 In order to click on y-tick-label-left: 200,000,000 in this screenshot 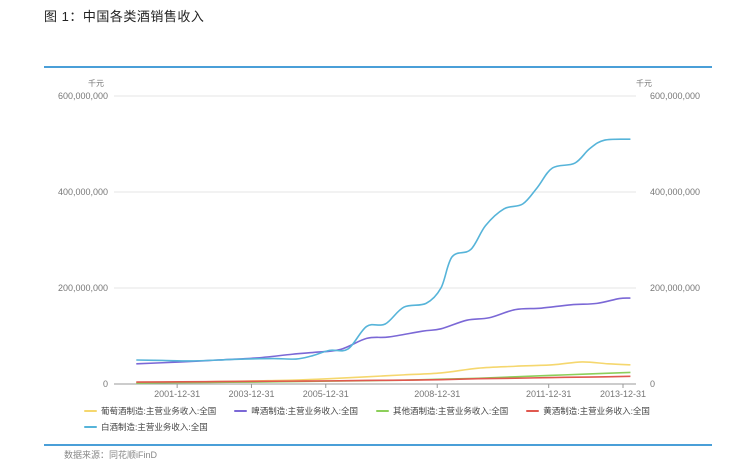, I will do `click(83, 288)`.